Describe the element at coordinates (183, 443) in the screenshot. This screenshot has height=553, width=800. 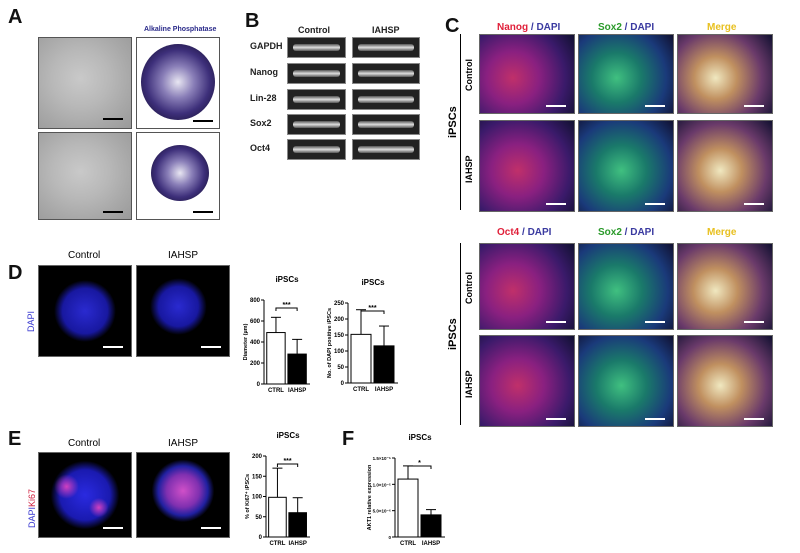
I see `e-title-iahsp: IAHSP` at that location.